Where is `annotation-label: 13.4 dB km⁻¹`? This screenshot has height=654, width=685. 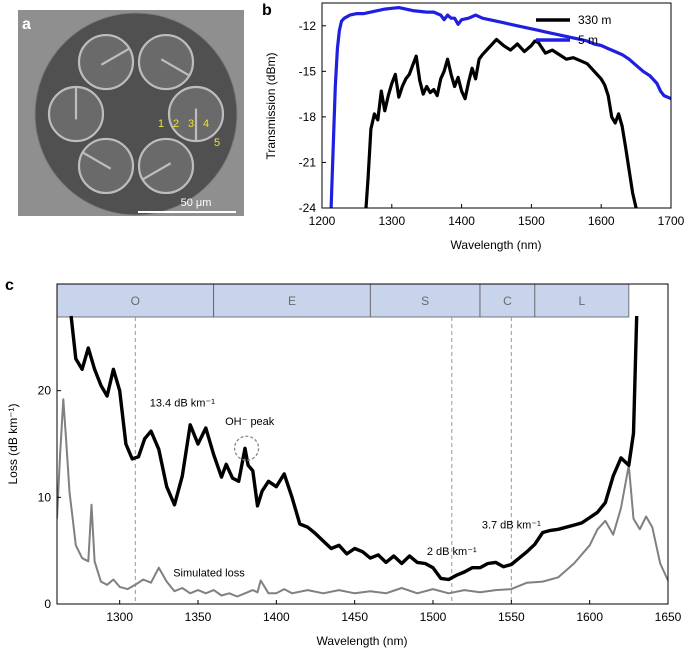 annotation-label: 13.4 dB km⁻¹ is located at coordinates (182, 404).